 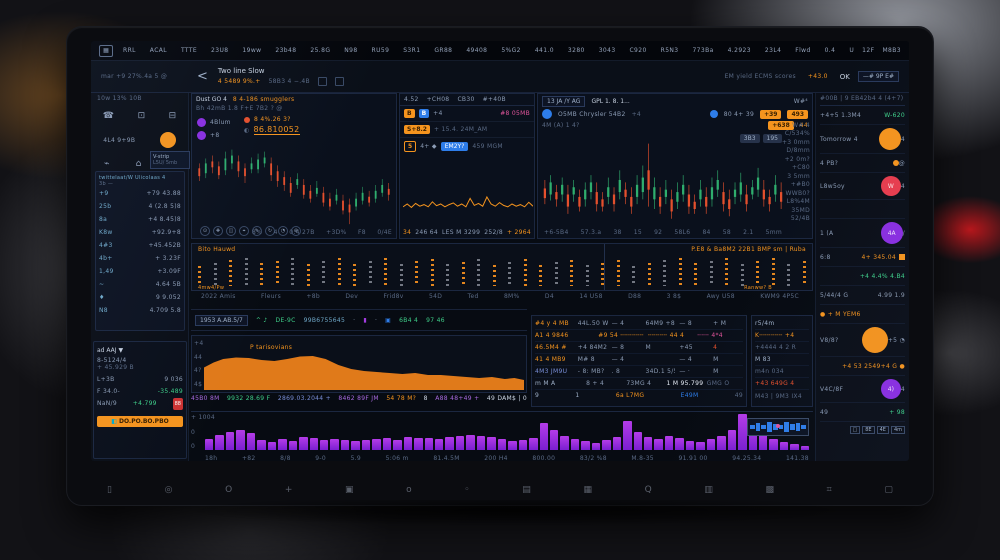 What do you see at coordinates (129, 50) in the screenshot?
I see `menu-item: RRL` at bounding box center [129, 50].